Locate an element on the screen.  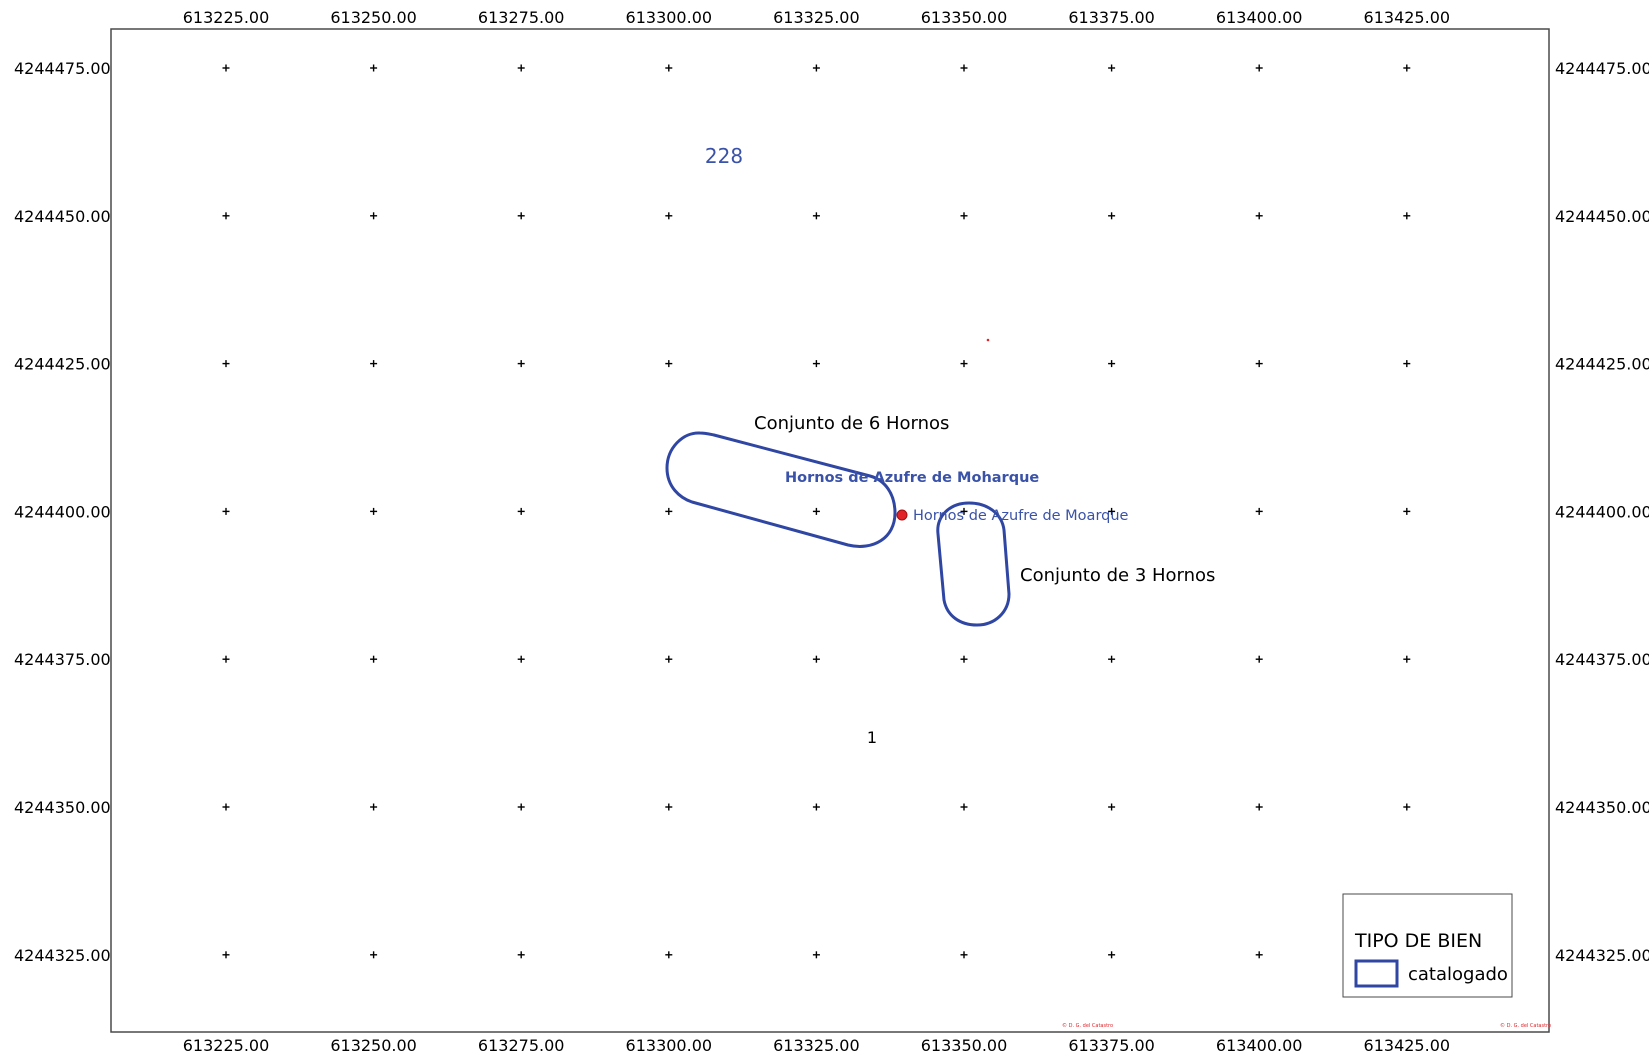
y-tick-label-left: 4244350.00 is located at coordinates (62, 807).